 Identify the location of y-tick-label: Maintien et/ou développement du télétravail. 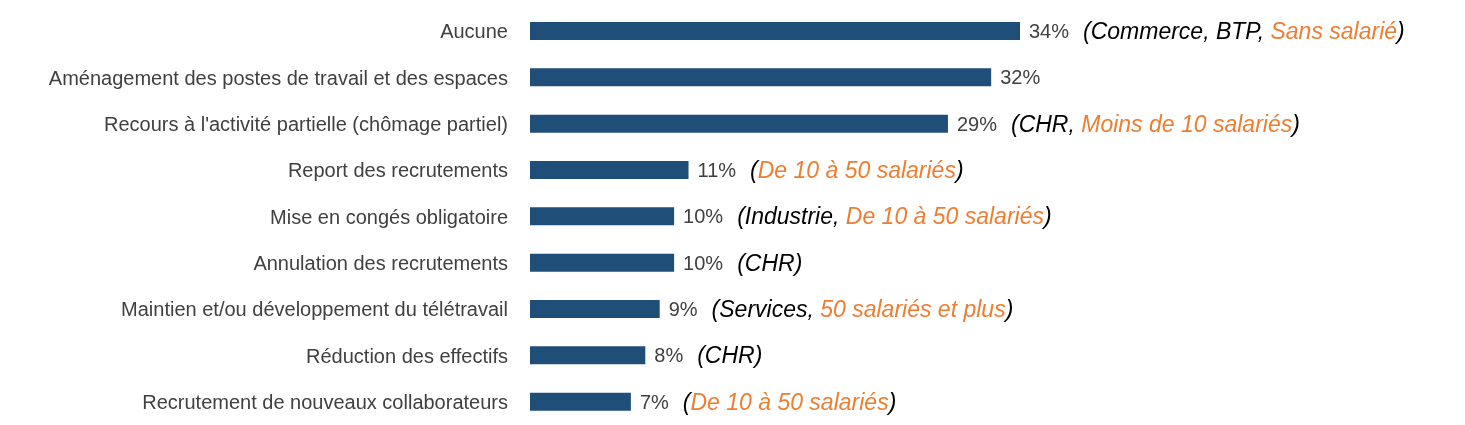
(314, 309).